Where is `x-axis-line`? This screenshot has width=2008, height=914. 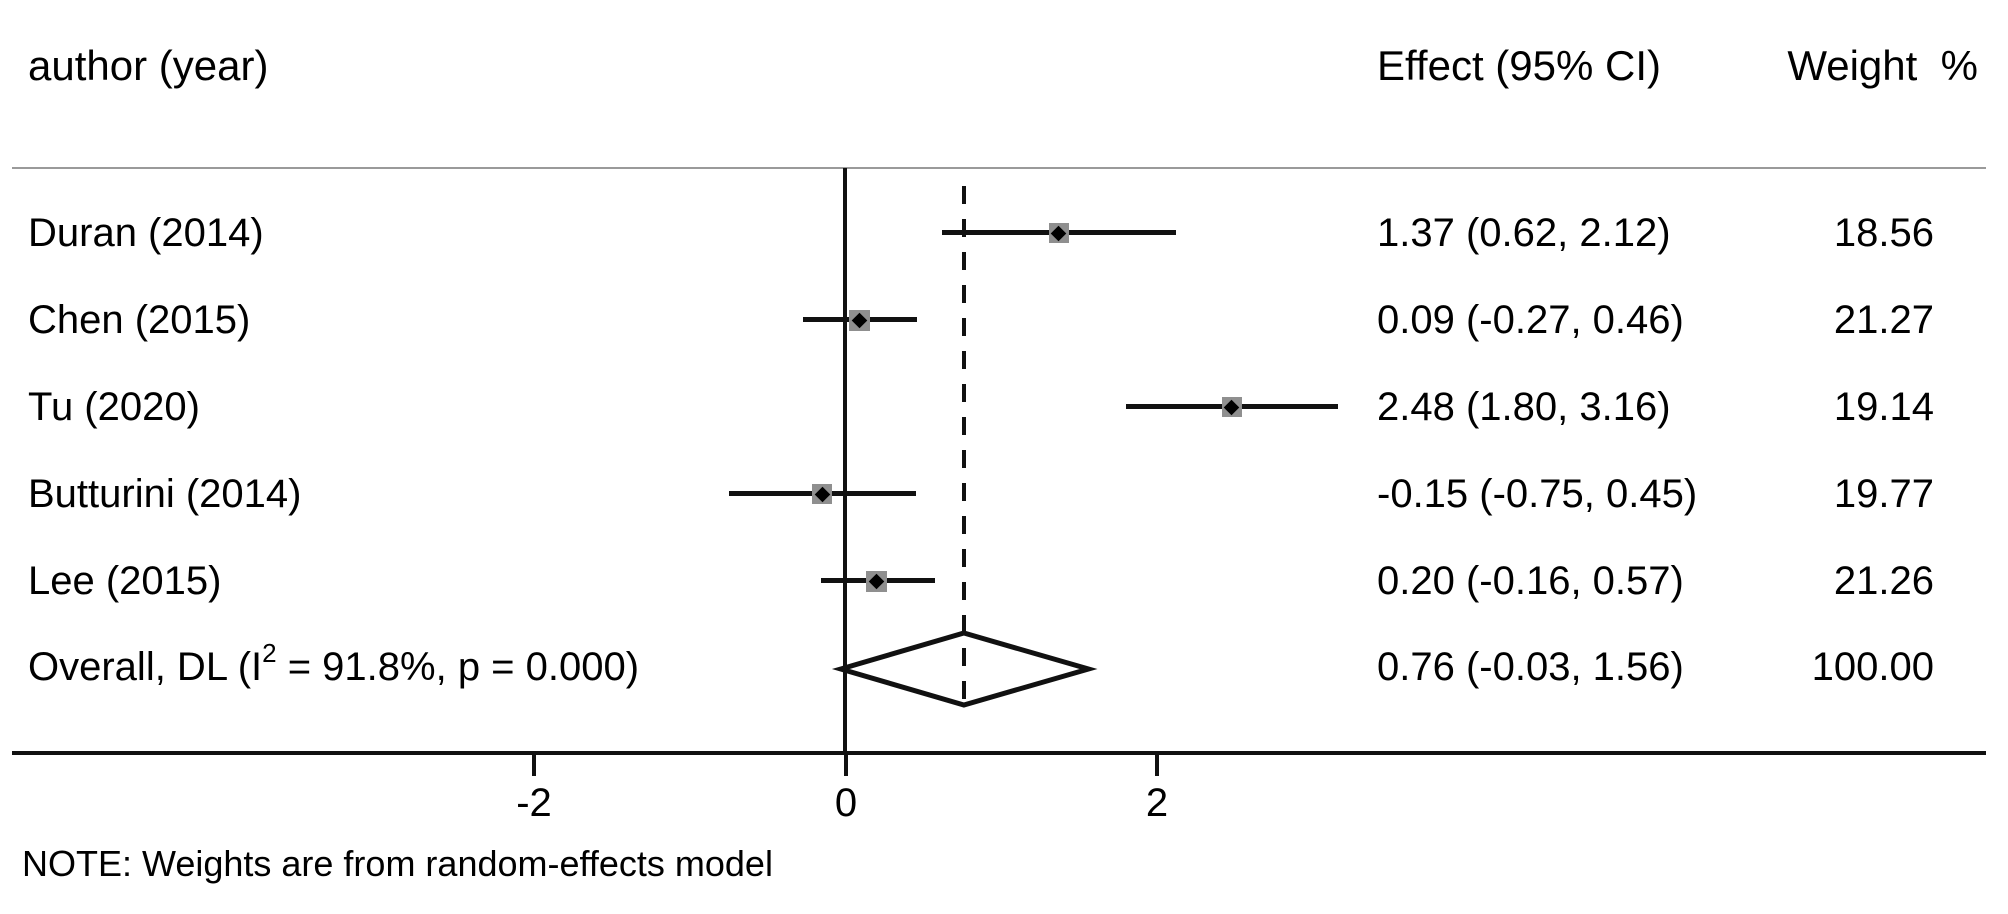
x-axis-line is located at coordinates (999, 753).